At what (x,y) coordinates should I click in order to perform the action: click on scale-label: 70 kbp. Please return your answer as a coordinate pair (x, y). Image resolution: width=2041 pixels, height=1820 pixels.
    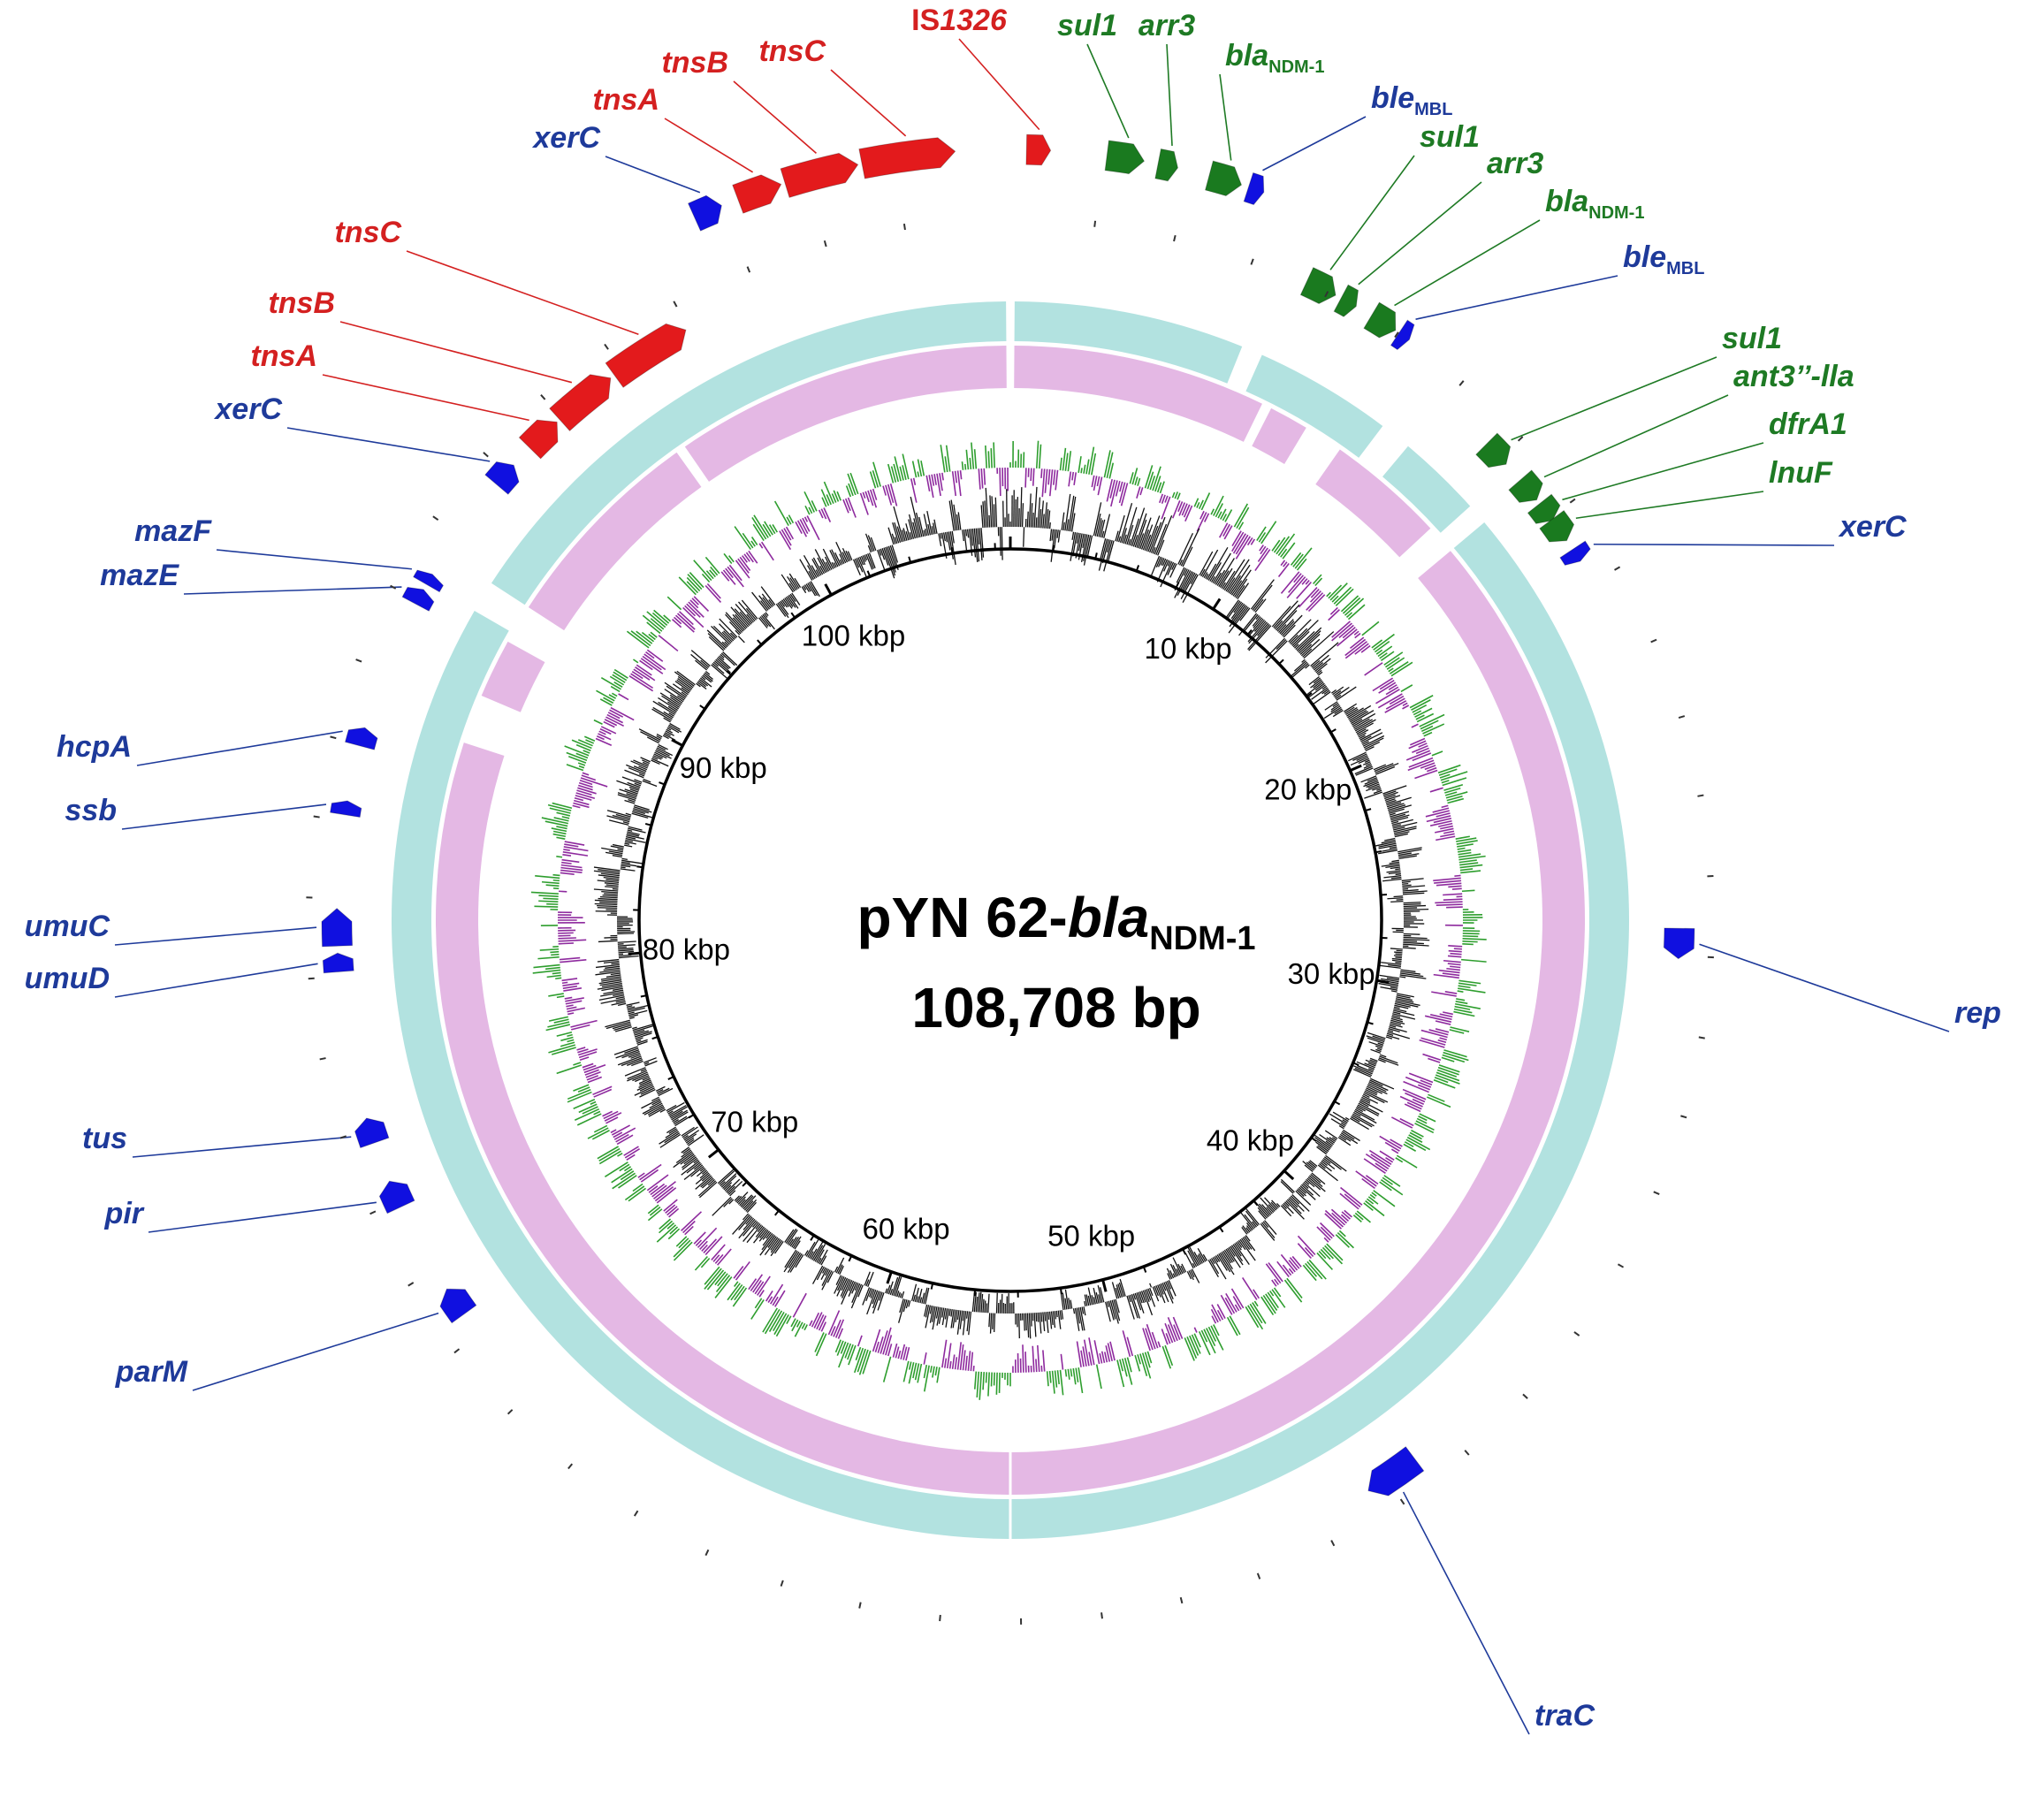
    Looking at the image, I should click on (754, 1122).